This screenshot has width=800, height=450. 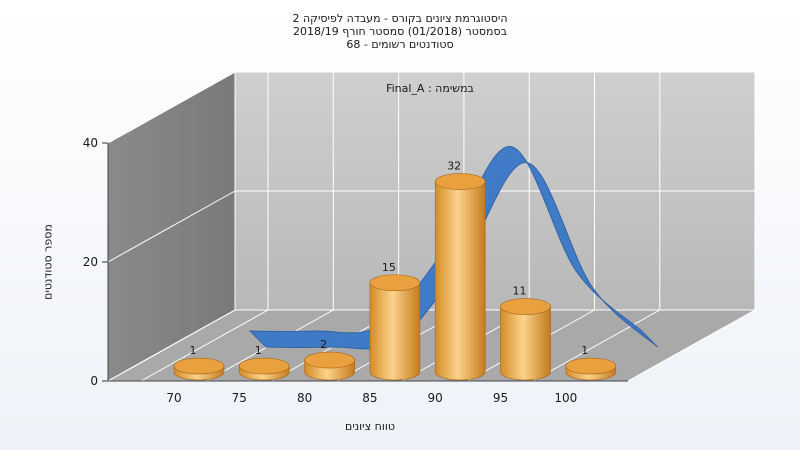 What do you see at coordinates (520, 291) in the screenshot?
I see `bar-value-label: 11` at bounding box center [520, 291].